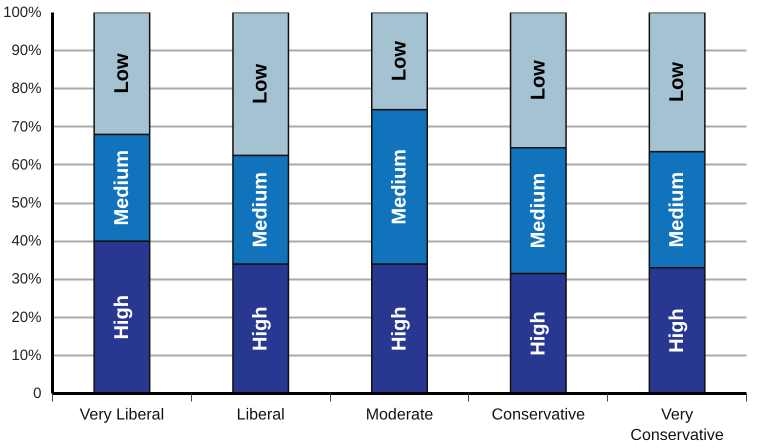  I want to click on y-tick-label: 90%, so click(26, 51).